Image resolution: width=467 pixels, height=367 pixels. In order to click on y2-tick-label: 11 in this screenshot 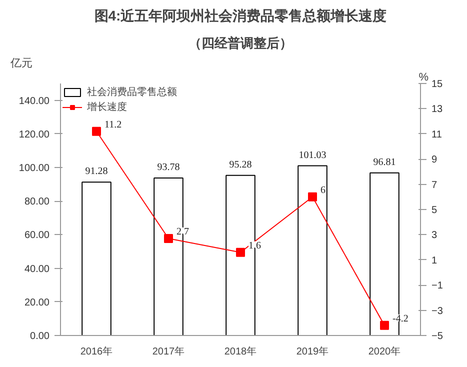, I will do `click(437, 134)`.